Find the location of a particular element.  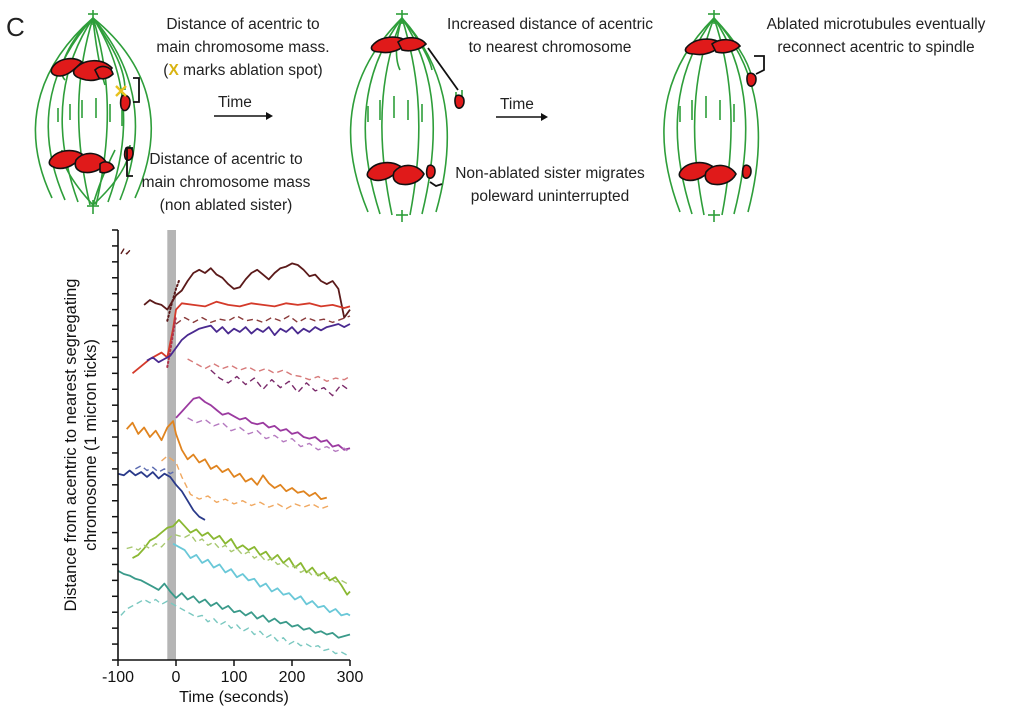

caption-s1-top-line2: main chromosome mass. is located at coordinates (242, 47).